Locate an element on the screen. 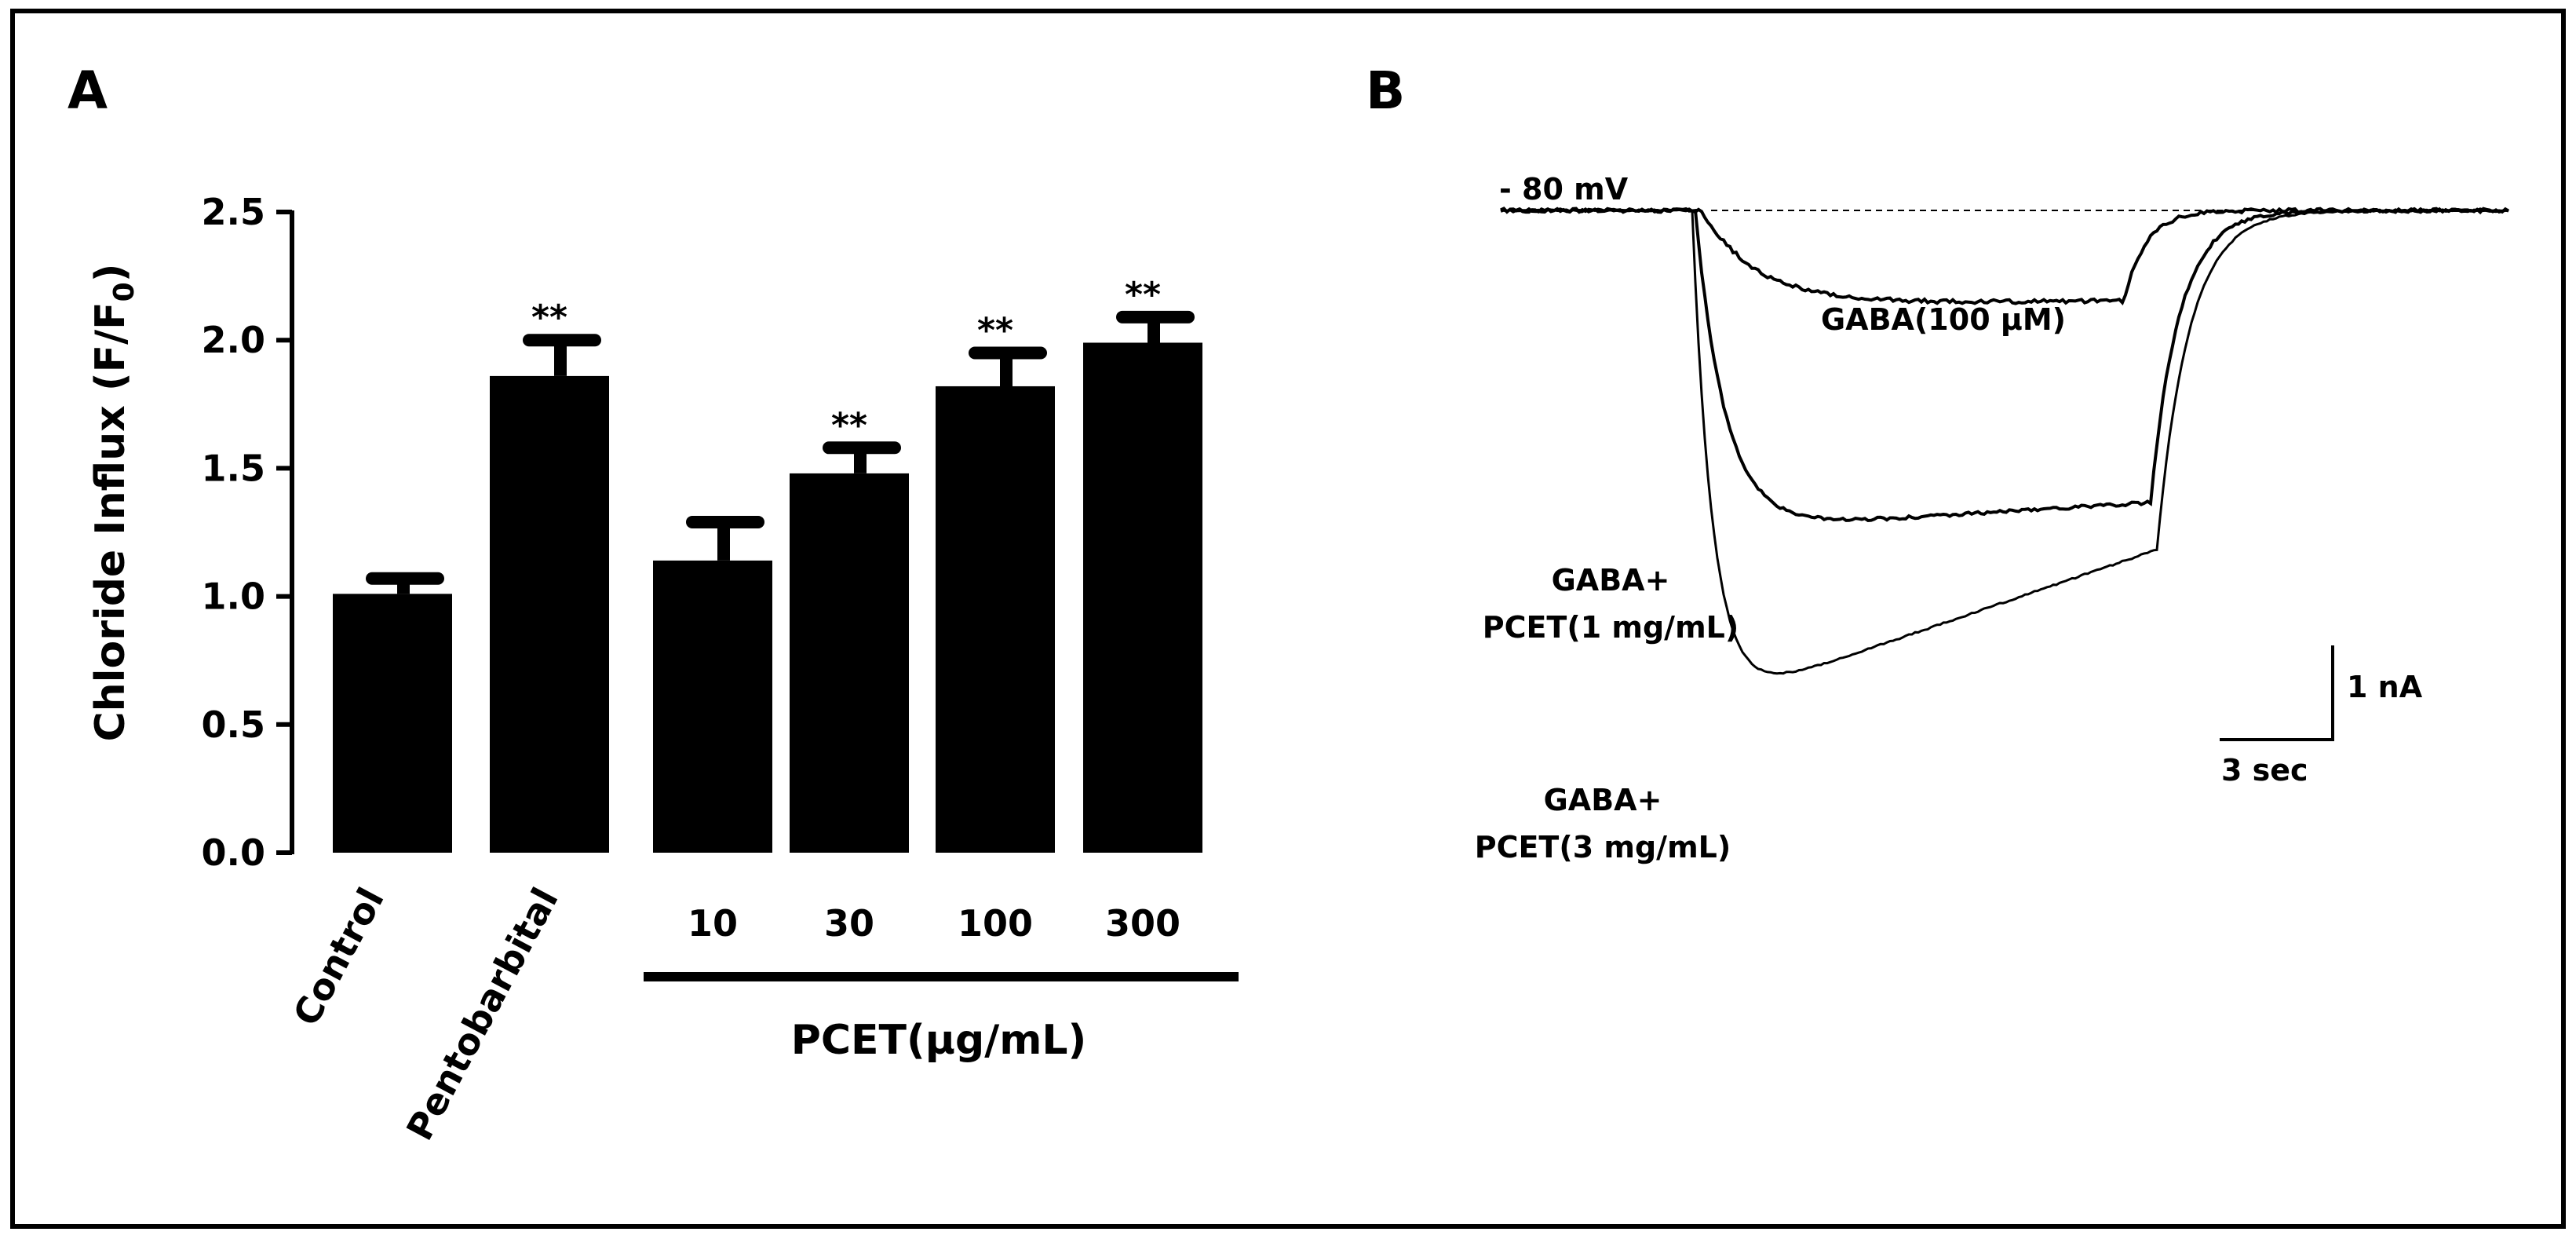  pcet-group-label: PCET(μg/mL) is located at coordinates (939, 1040).